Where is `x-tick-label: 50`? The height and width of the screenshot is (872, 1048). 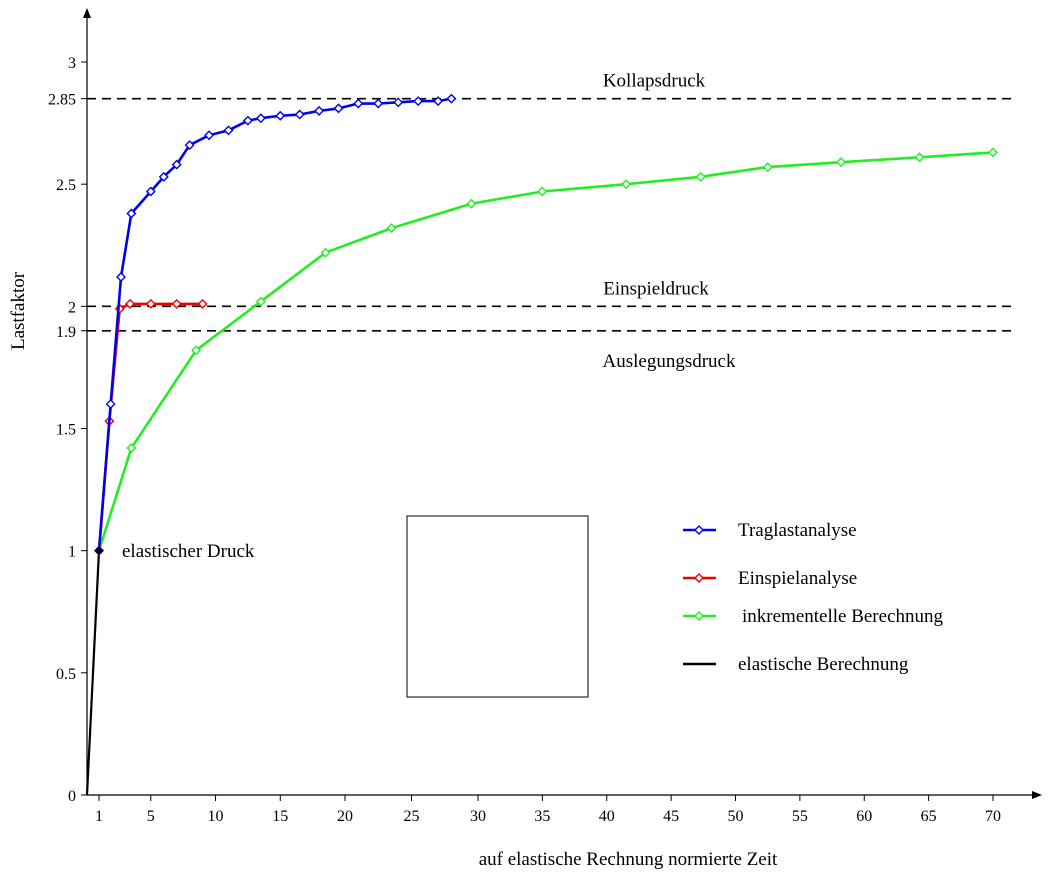 x-tick-label: 50 is located at coordinates (736, 816).